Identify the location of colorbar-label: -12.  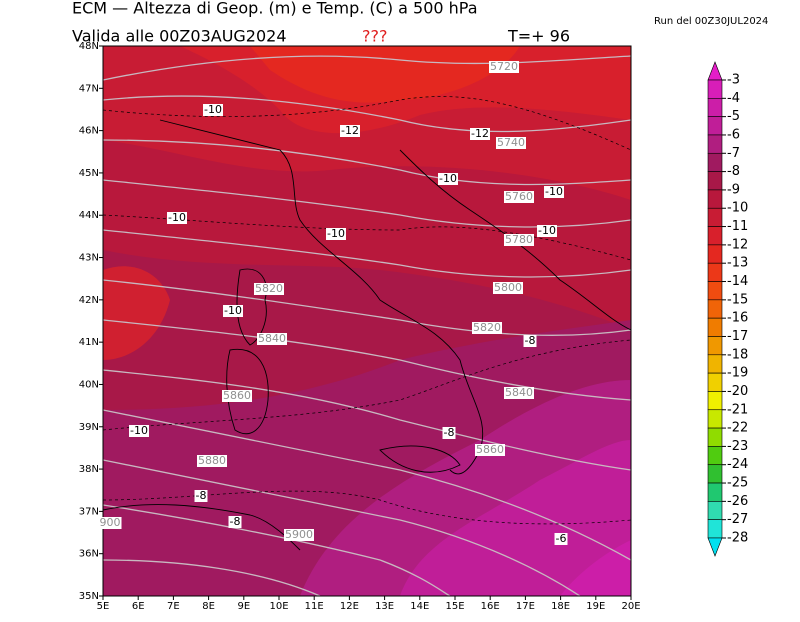
(737, 244).